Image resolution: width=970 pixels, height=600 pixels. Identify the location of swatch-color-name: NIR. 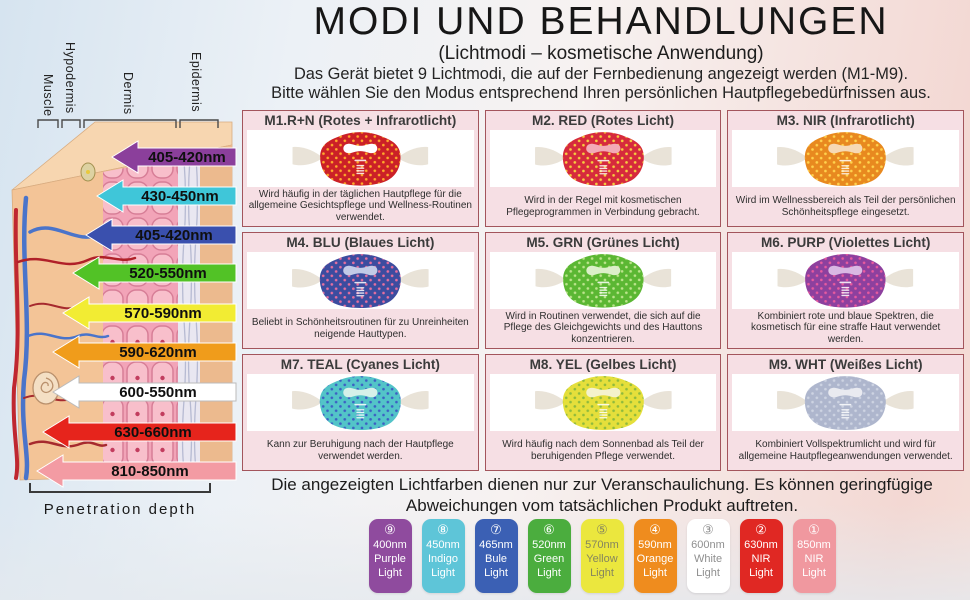
(761, 558).